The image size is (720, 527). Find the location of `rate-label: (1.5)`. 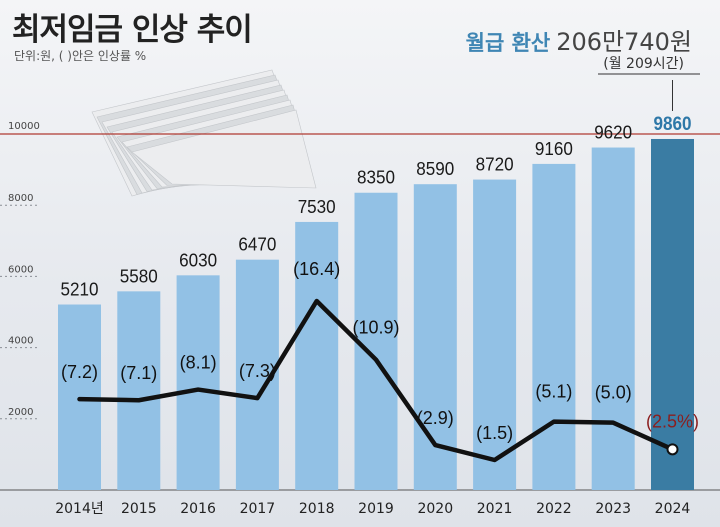

rate-label: (1.5) is located at coordinates (494, 433).